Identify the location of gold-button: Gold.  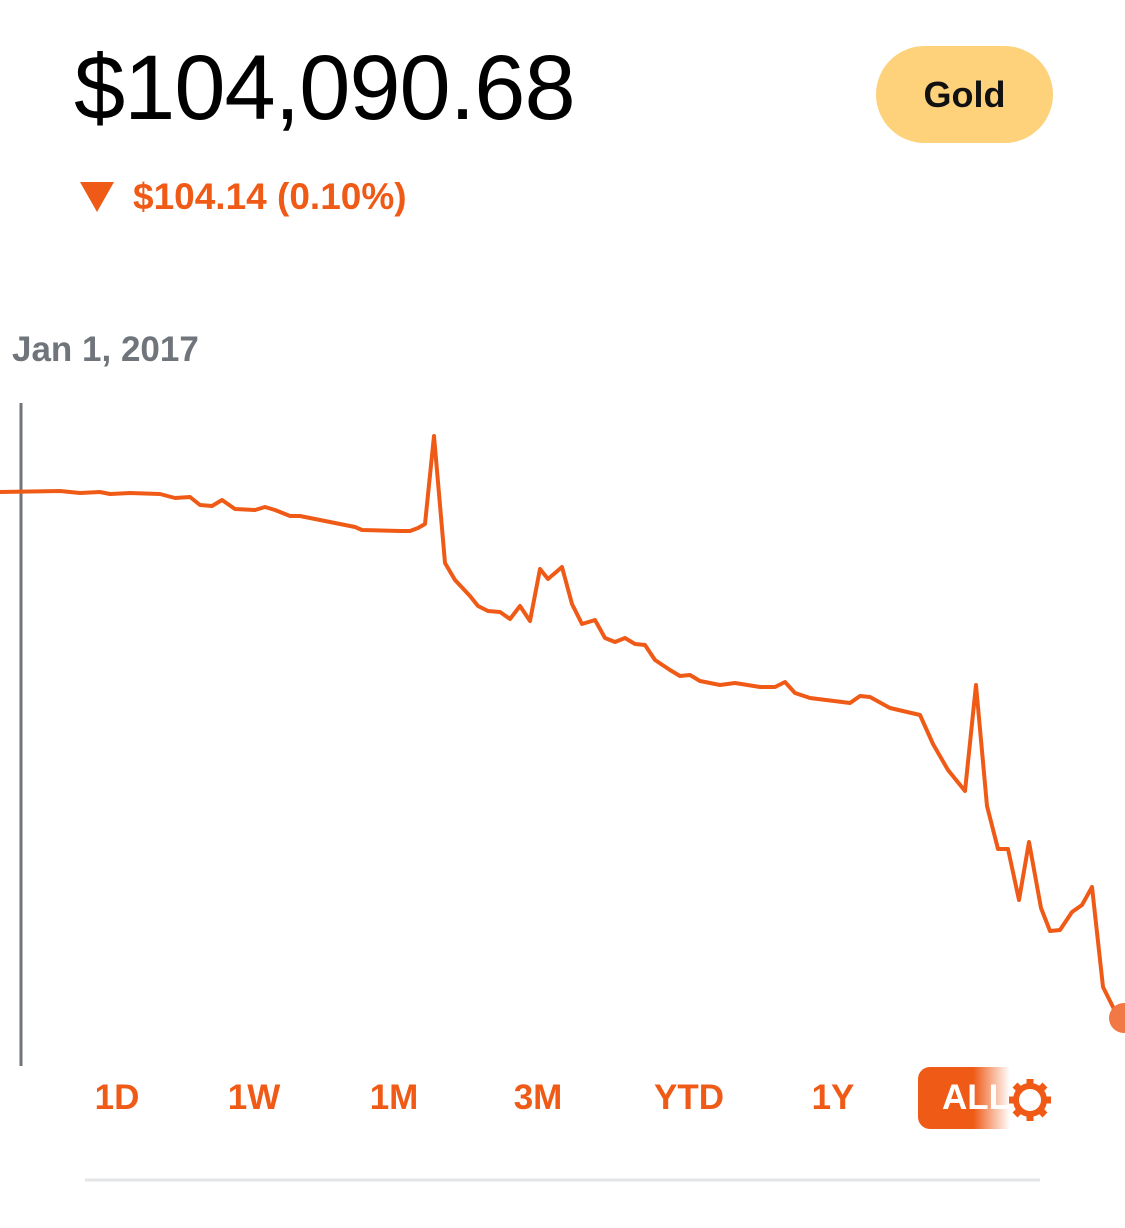
(964, 94).